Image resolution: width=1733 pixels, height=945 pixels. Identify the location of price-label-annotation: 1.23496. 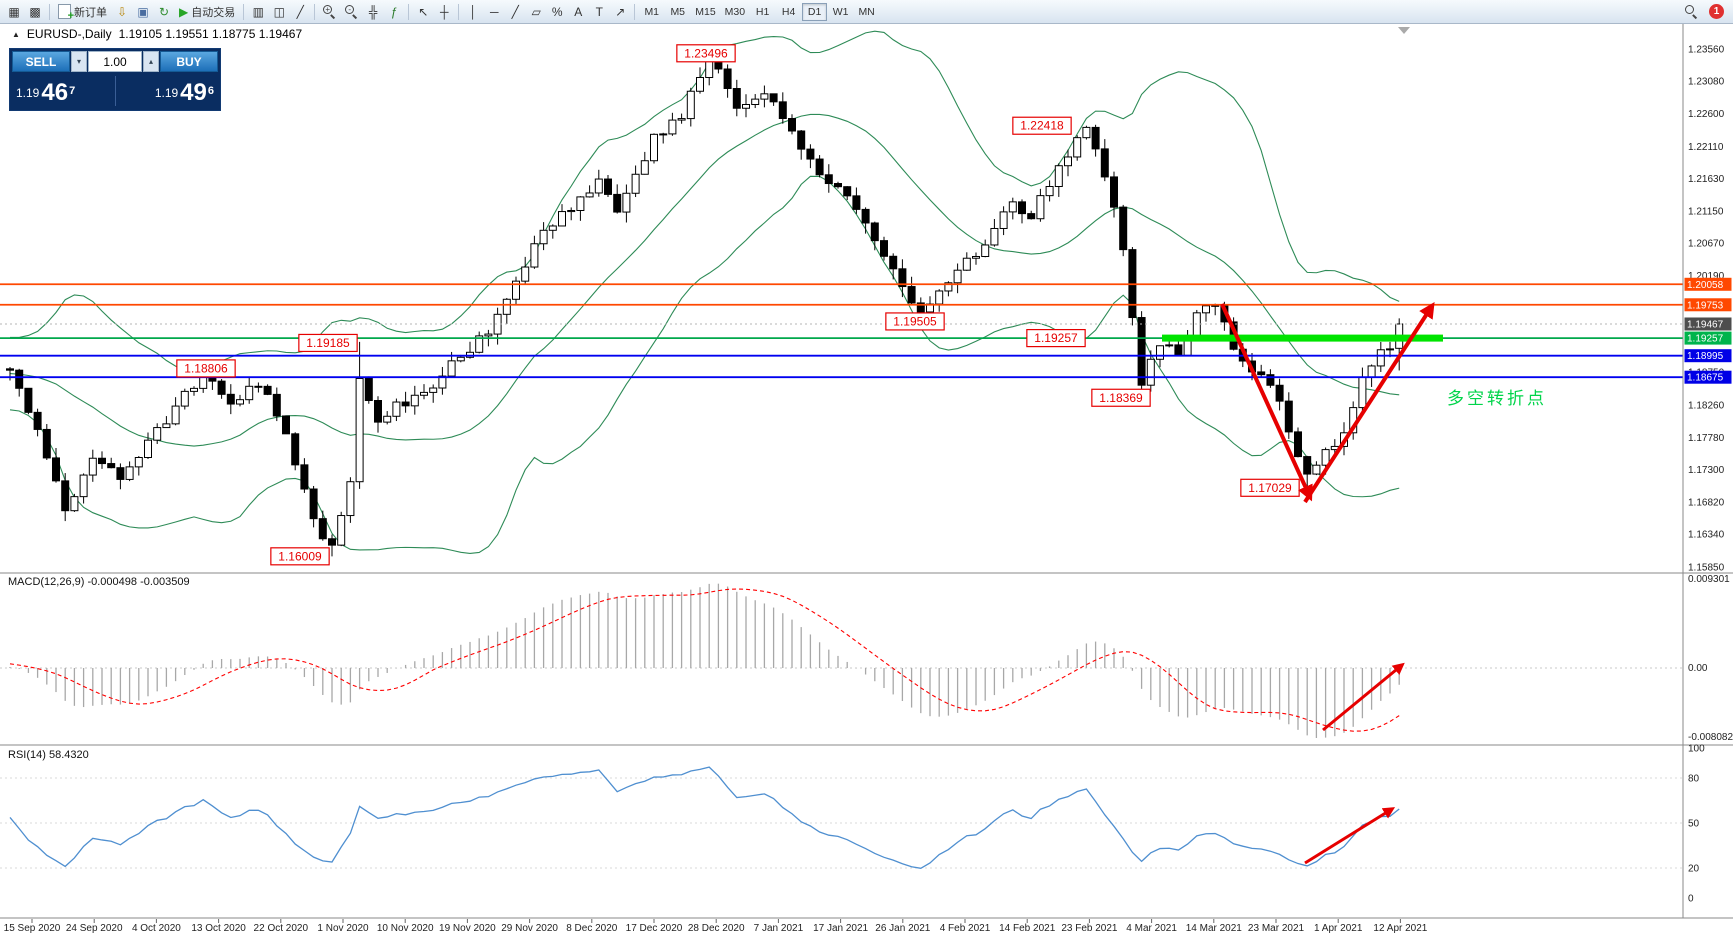
(706, 53).